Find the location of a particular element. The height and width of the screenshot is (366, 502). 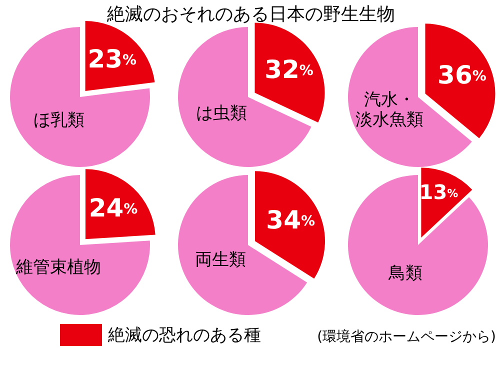

text: (環境省のホームページから) is located at coordinates (406, 336).